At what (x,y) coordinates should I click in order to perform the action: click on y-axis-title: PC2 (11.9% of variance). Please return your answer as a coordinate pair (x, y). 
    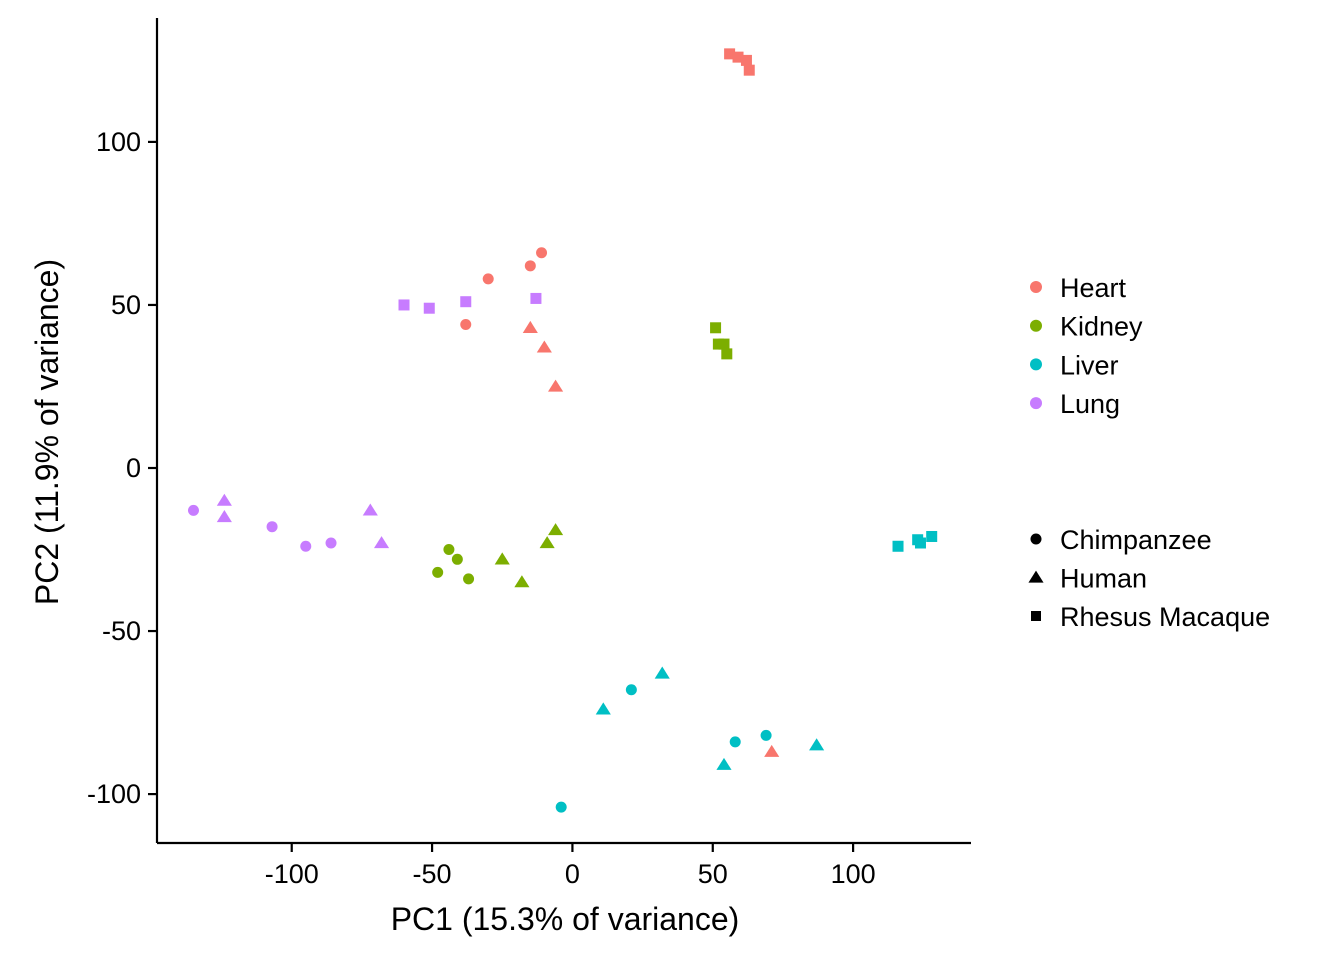
    Looking at the image, I should click on (47, 432).